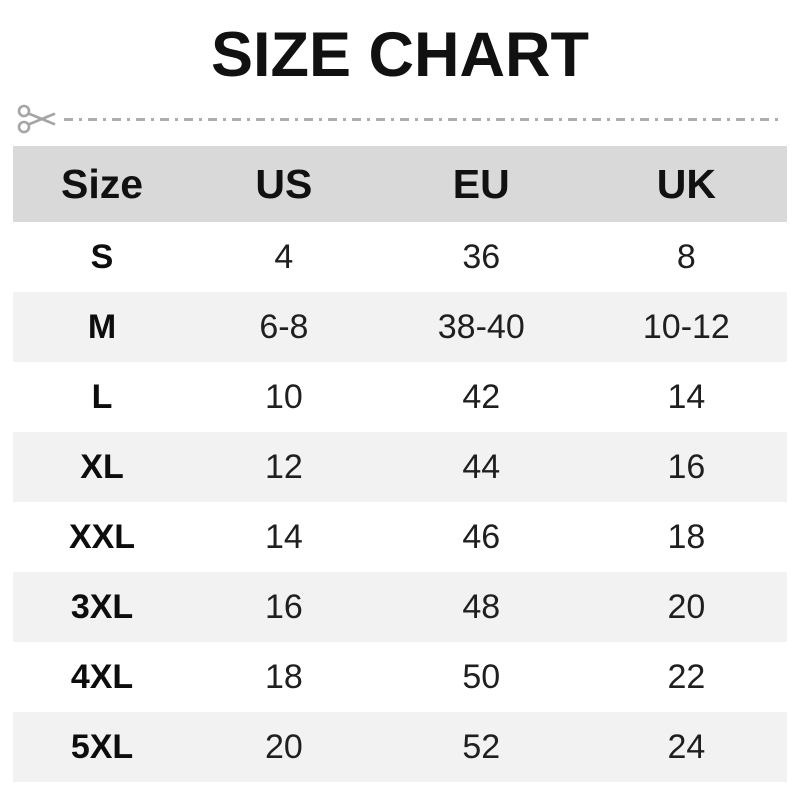  What do you see at coordinates (481, 396) in the screenshot?
I see `value-cell: 42` at bounding box center [481, 396].